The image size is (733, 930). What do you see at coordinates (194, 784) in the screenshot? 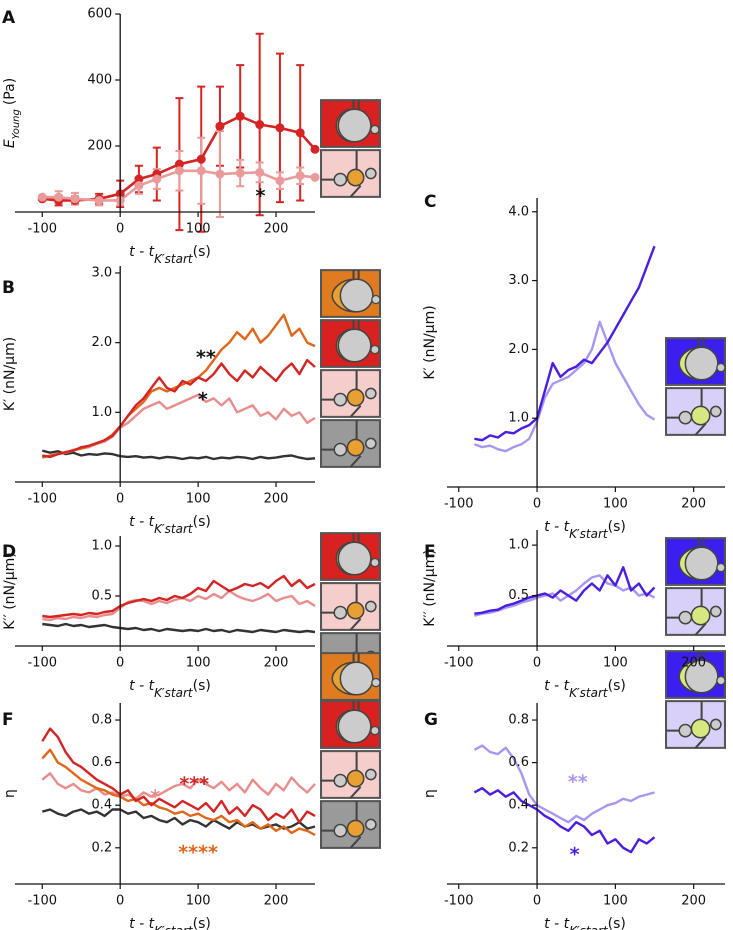
I see `annotation: ***` at bounding box center [194, 784].